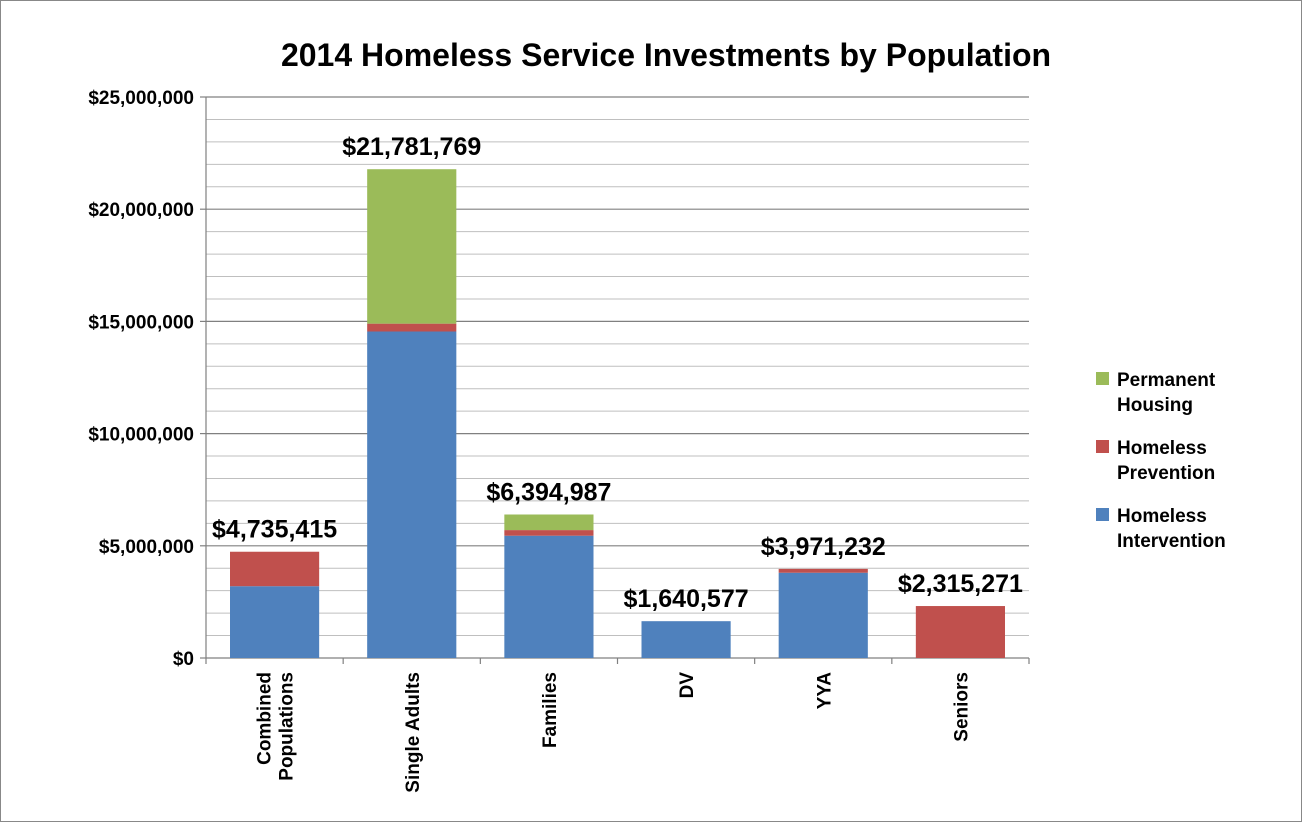  What do you see at coordinates (686, 599) in the screenshot?
I see `bar-total-label: $1,640,577` at bounding box center [686, 599].